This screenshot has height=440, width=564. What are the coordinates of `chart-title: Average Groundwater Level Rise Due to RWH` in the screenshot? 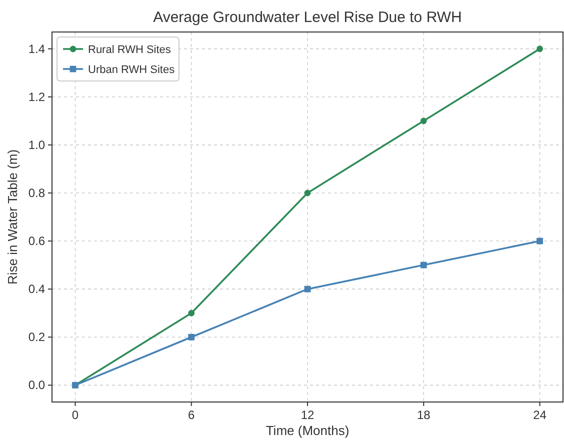 It's located at (307, 17).